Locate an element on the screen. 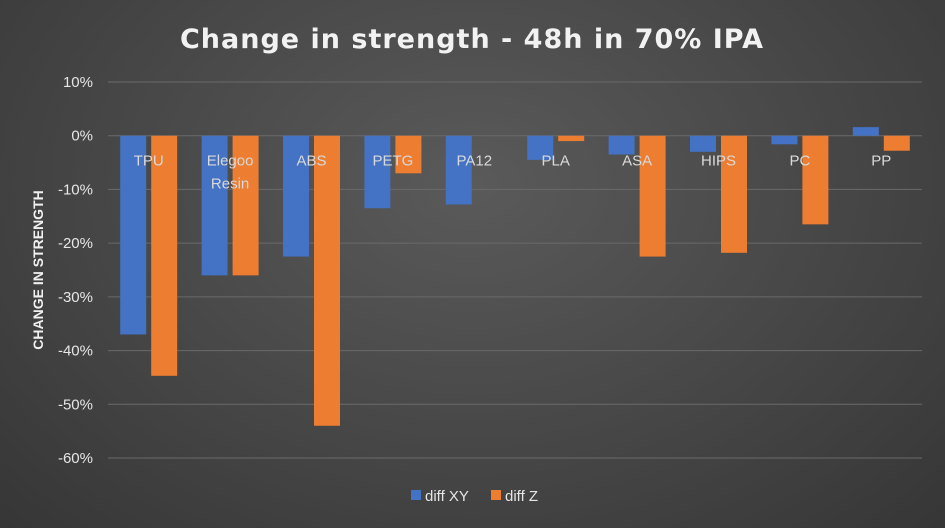 This screenshot has height=528, width=945. category-label: PC is located at coordinates (799, 161).